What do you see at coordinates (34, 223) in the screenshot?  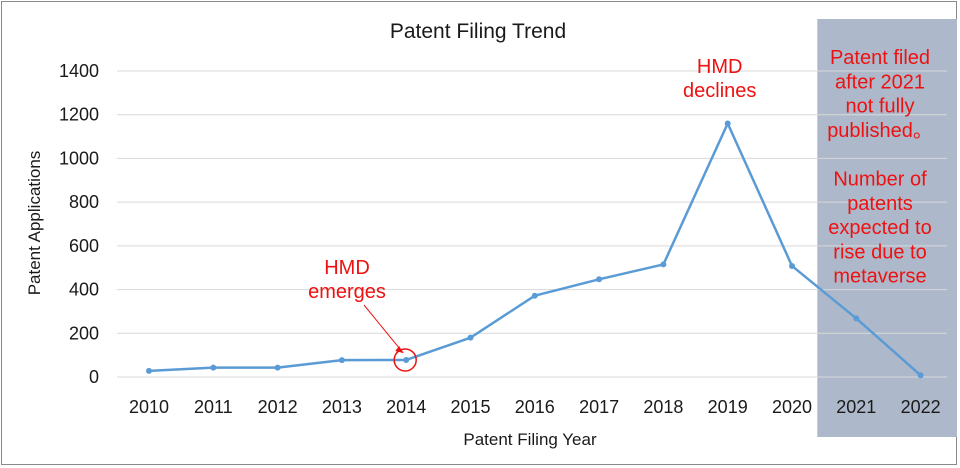 I see `y-axis-label: Patent Applications` at bounding box center [34, 223].